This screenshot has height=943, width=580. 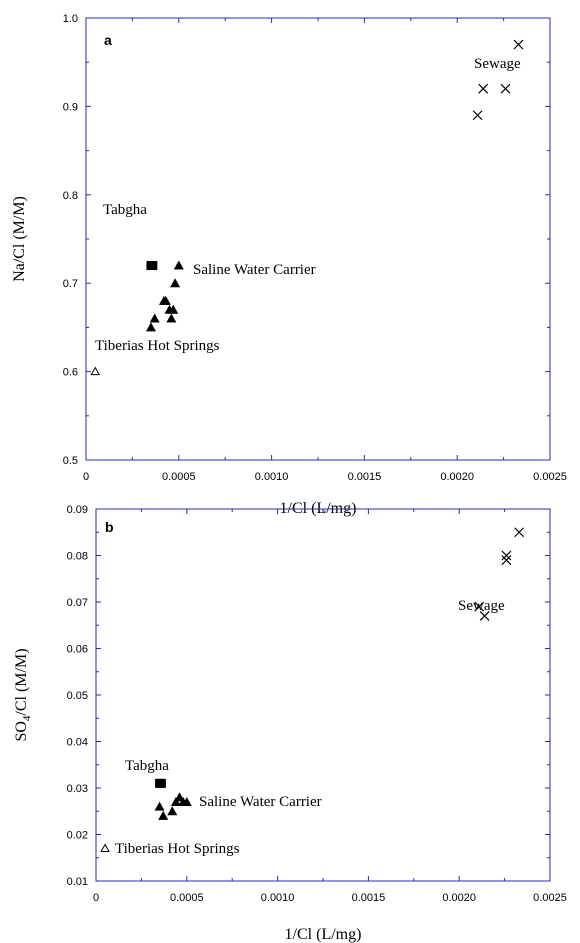 I want to click on y-tick-labels: 0.5 0.6 0.7 0.8 0.9 1.0, so click(x=70, y=240).